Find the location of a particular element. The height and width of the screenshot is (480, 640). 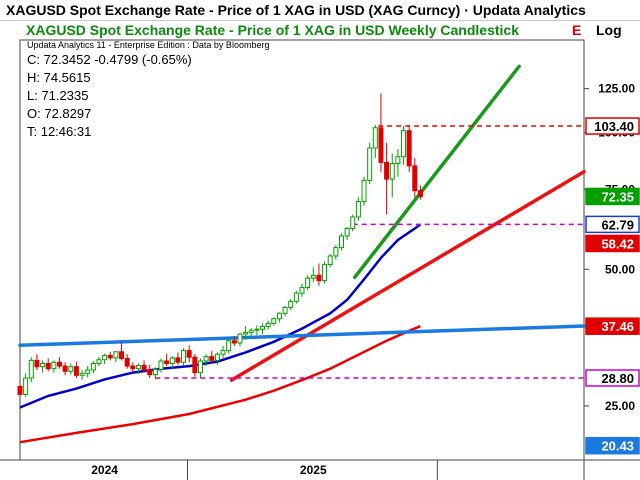

price-value-label: 37.46 is located at coordinates (617, 326).